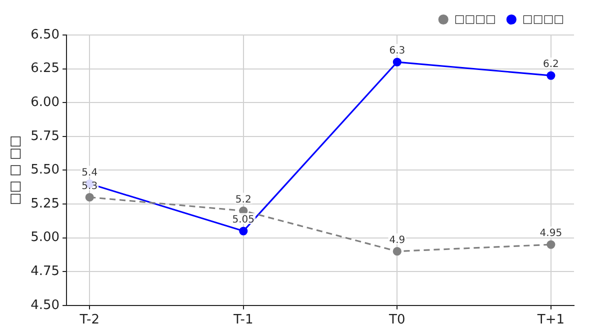 The image size is (604, 335). What do you see at coordinates (551, 234) in the screenshot?
I see `data-label: 4.95` at bounding box center [551, 234].